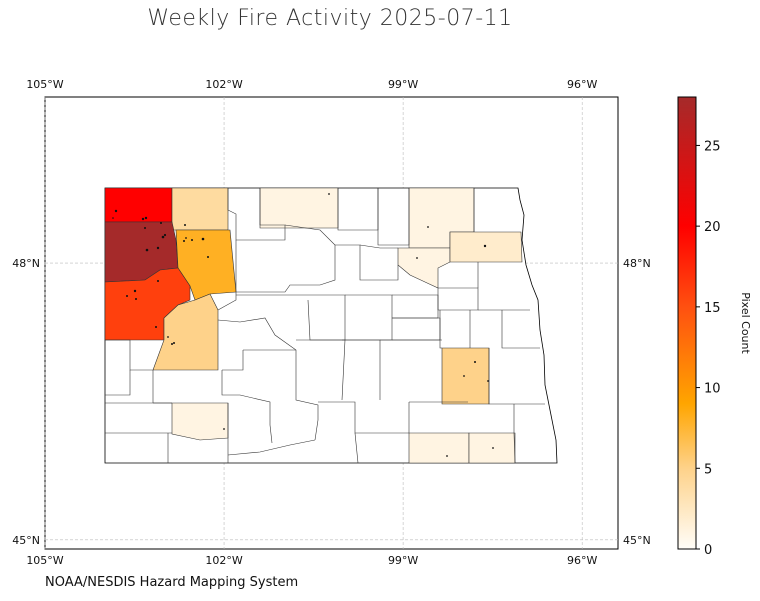  Describe the element at coordinates (200, 209) in the screenshot. I see `county-burke` at that location.